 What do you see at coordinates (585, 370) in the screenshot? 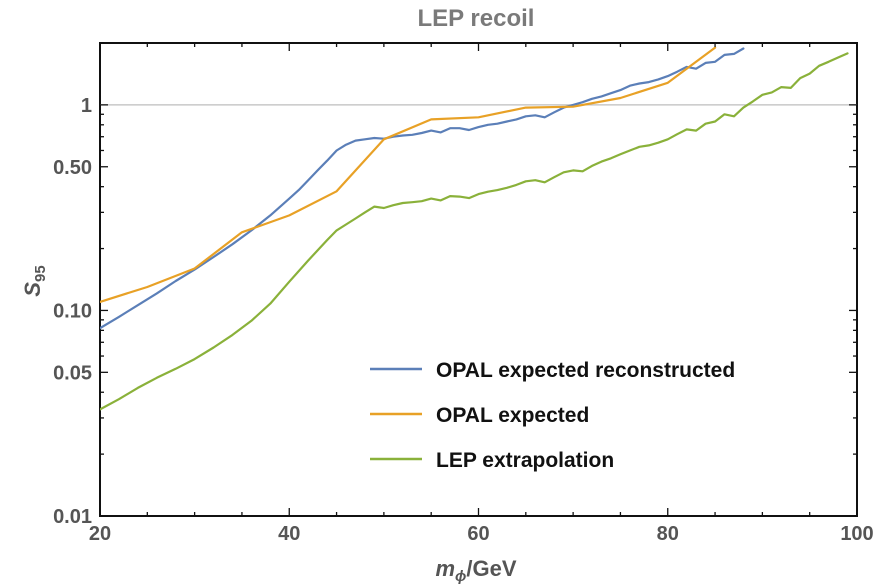
I see `legend-label-1: OPAL expected reconstructed` at bounding box center [585, 370].